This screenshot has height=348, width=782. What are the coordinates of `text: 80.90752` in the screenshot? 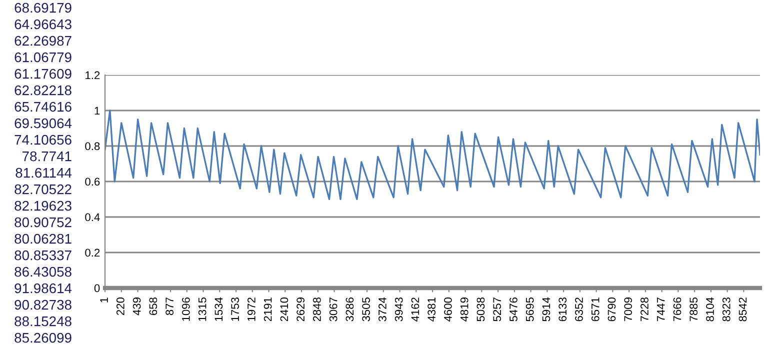 It's located at (43, 222).